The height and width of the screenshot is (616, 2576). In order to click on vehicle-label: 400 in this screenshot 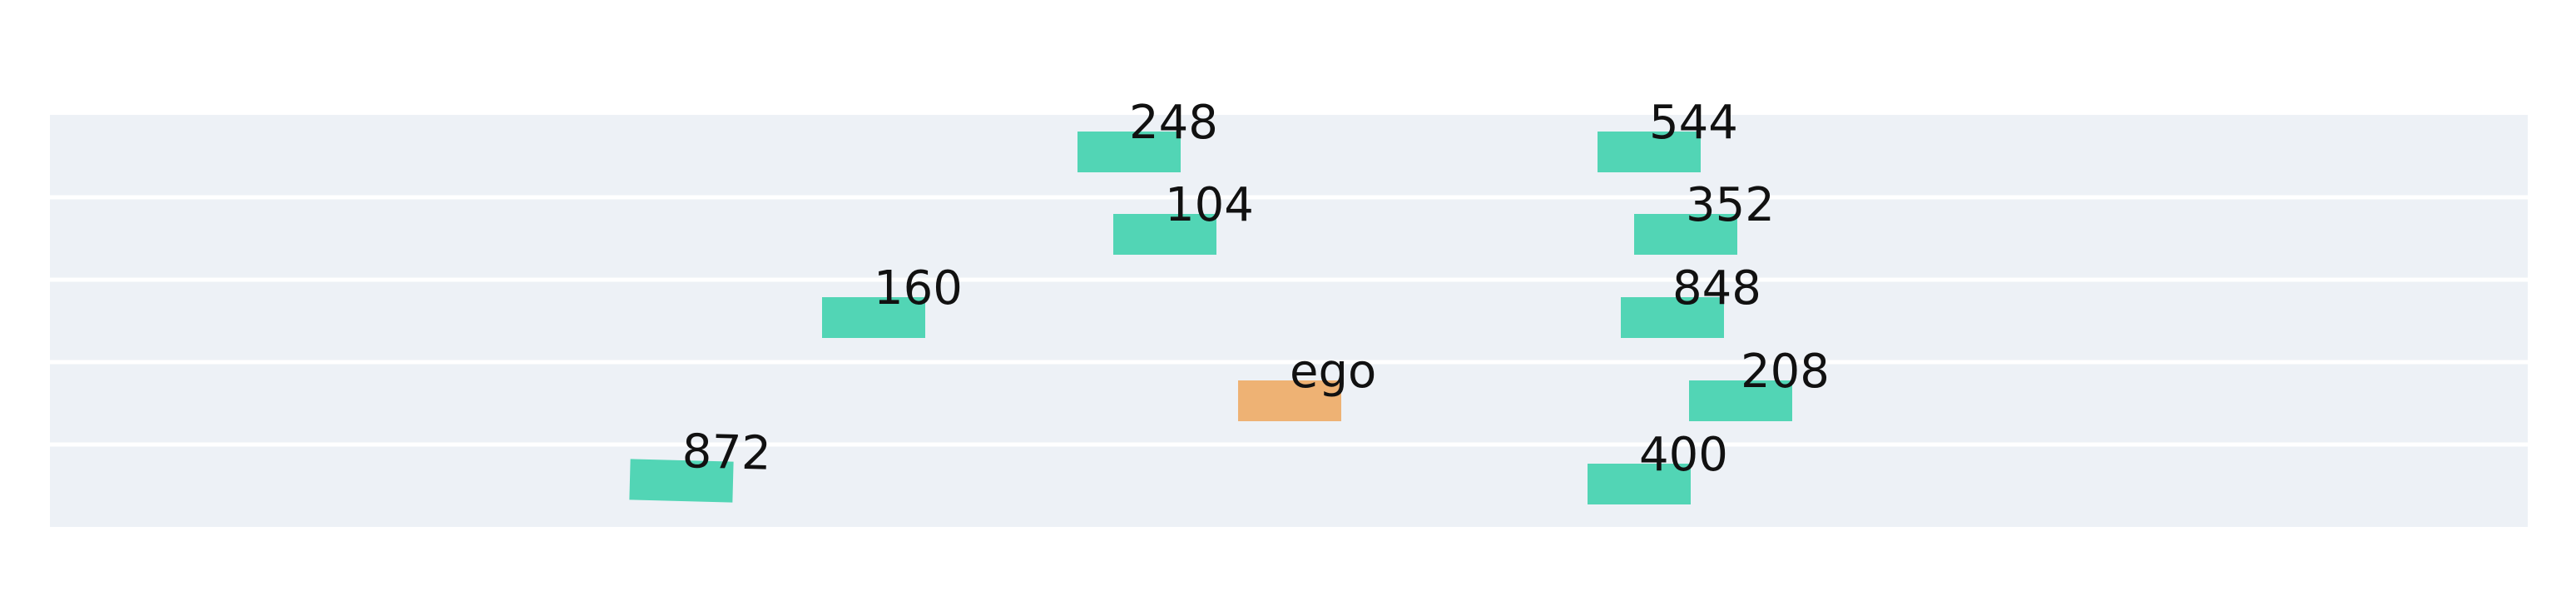, I will do `click(1683, 455)`.